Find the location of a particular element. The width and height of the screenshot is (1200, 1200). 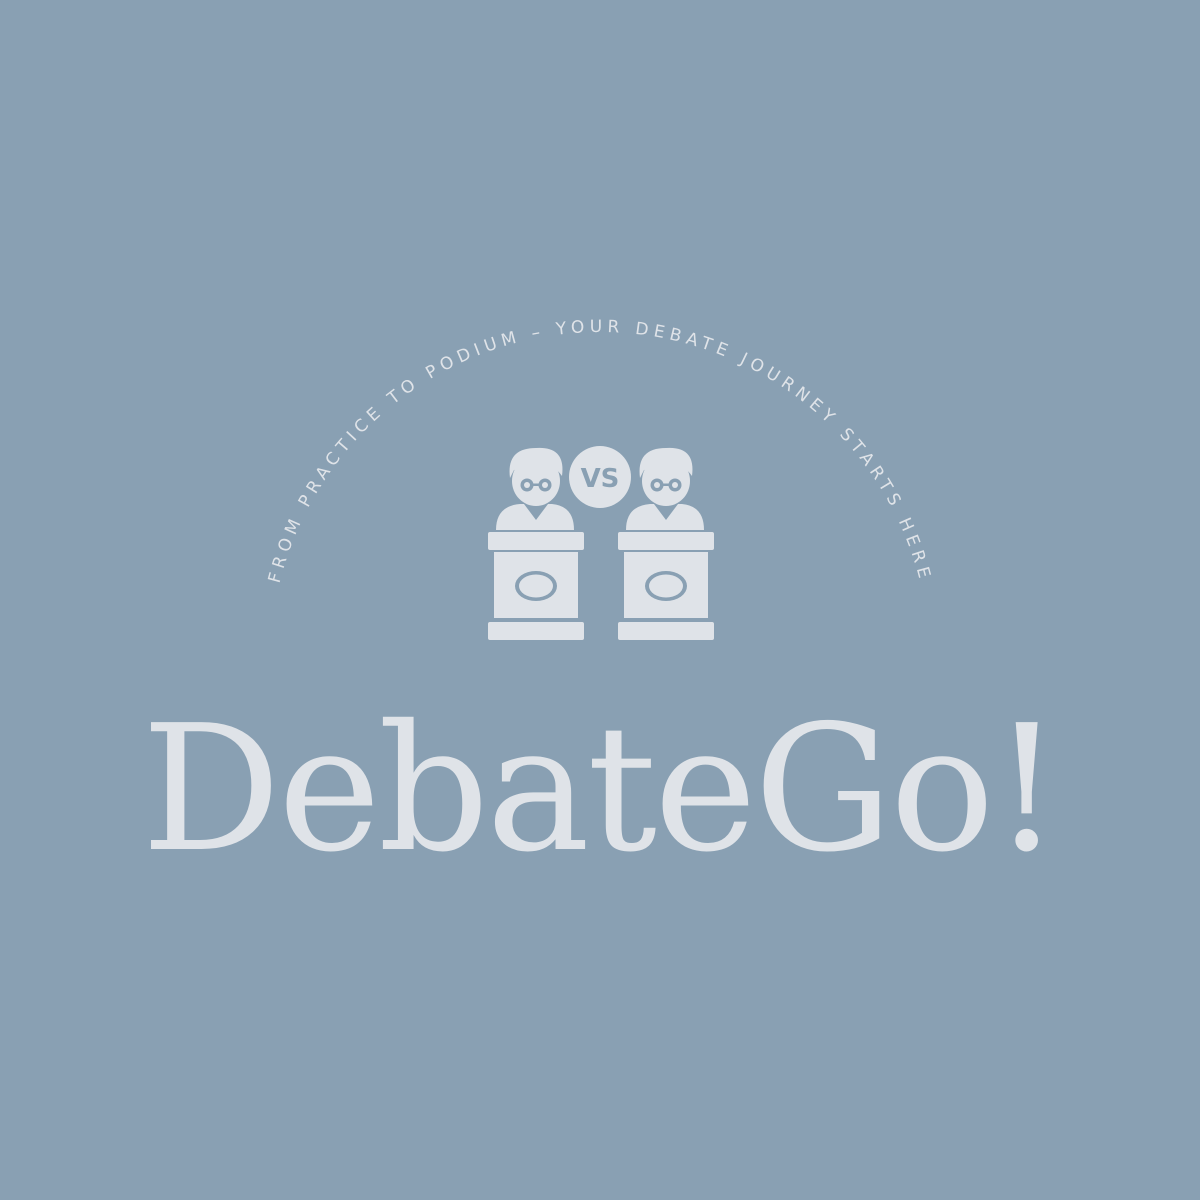

vs-badge-label: VS is located at coordinates (600, 479).